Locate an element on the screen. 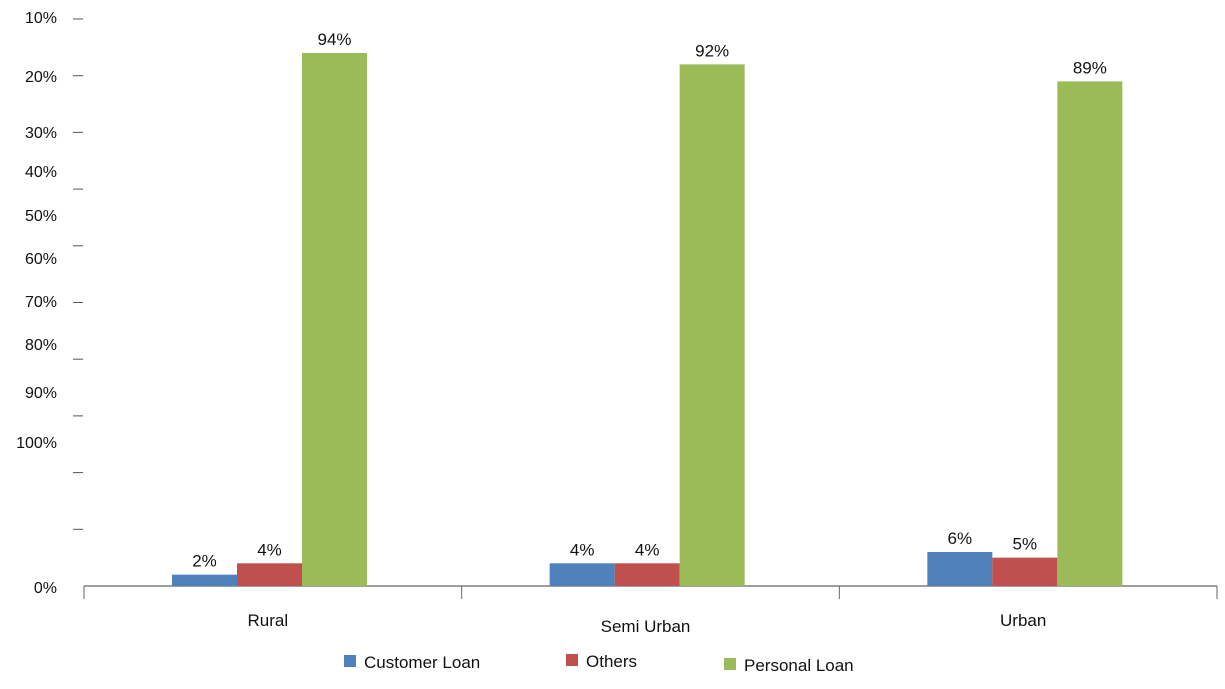  y-tick-label: 40% is located at coordinates (41, 172).